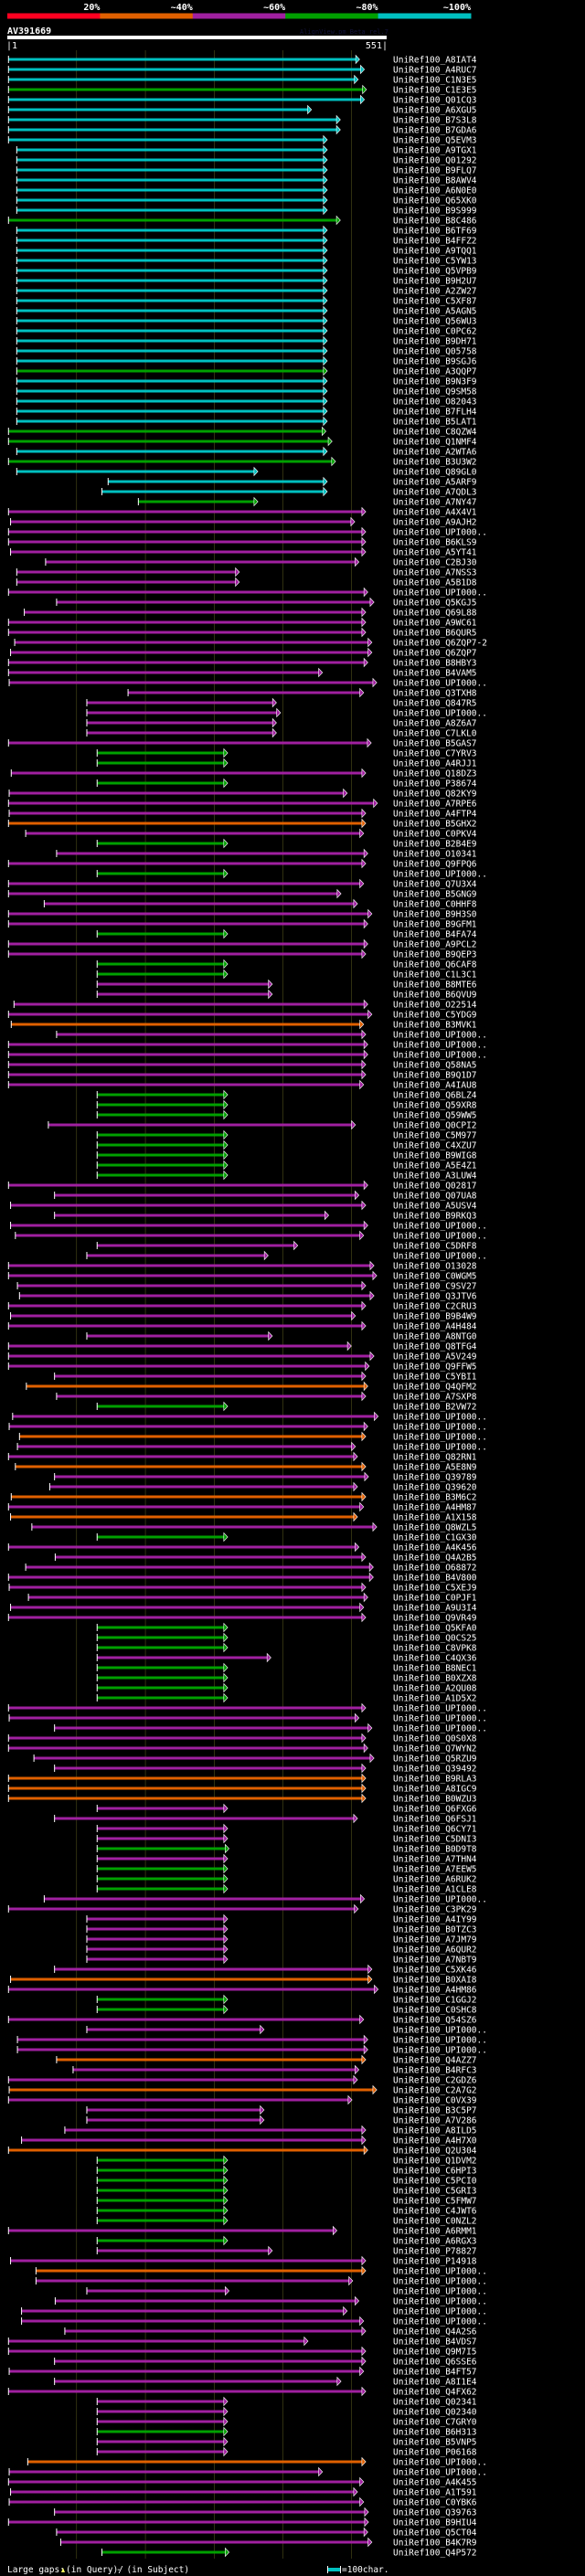 The image size is (585, 2576). I want to click on hit-label: UniRef100_A5USV4, so click(435, 1207).